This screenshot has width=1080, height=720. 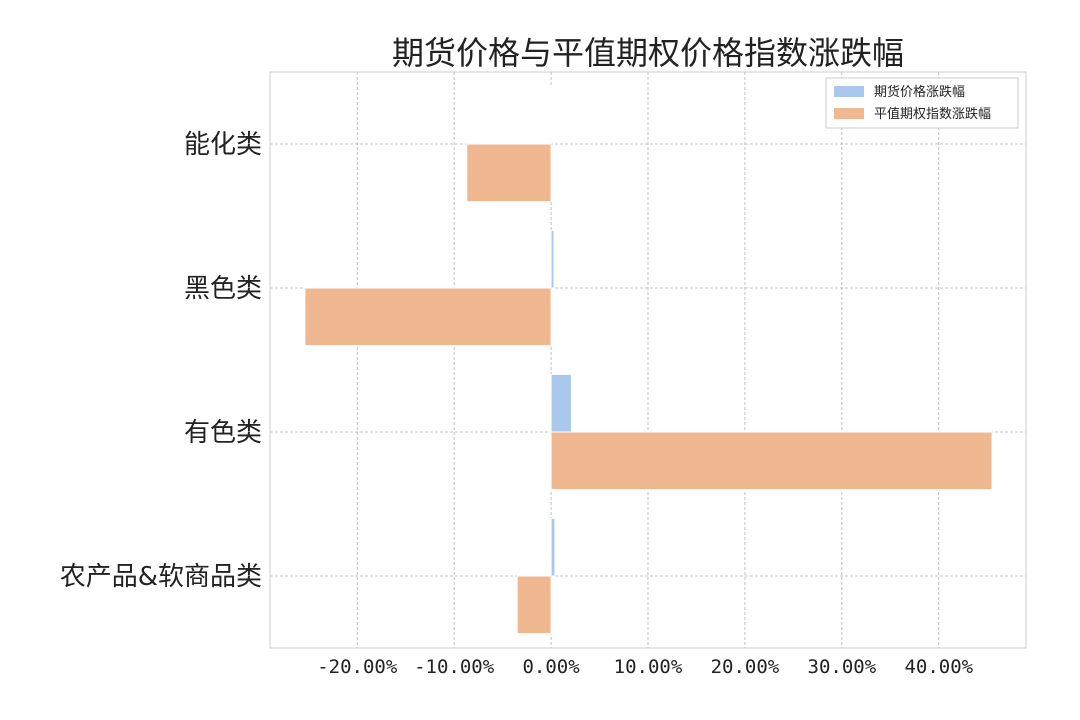 I want to click on legend-entry: 平值期权指数涨跌幅, so click(x=932, y=114).